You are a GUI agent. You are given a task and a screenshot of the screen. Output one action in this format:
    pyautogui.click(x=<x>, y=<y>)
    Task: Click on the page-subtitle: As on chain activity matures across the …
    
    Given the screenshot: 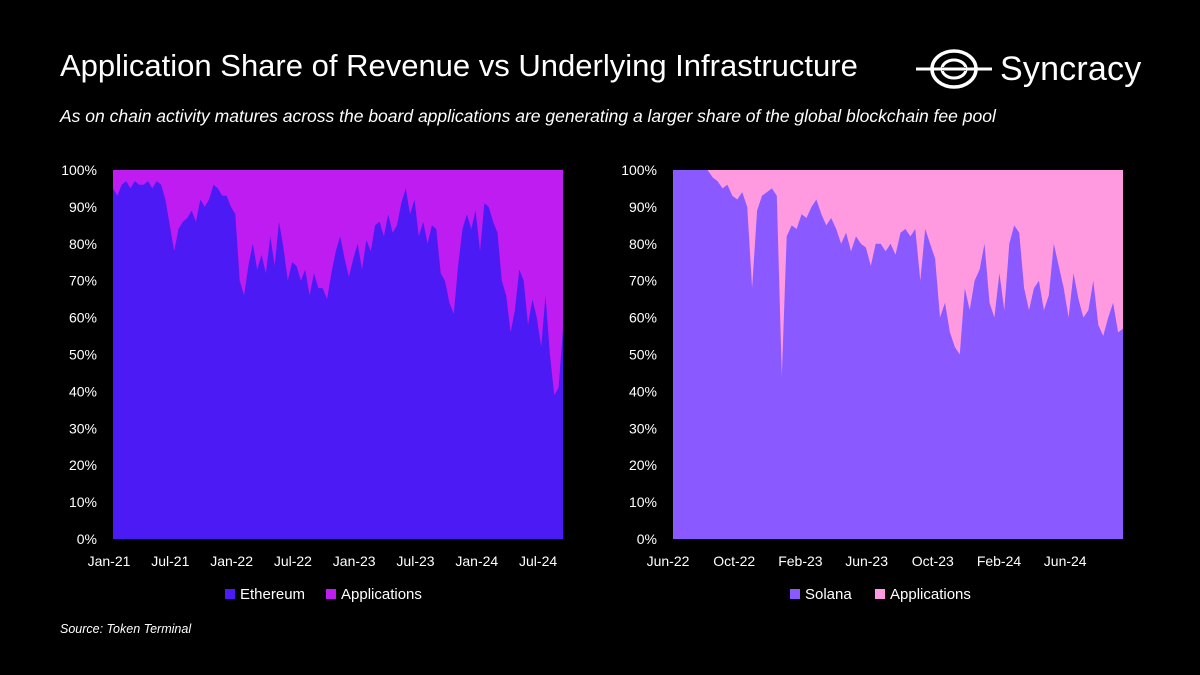 What is the action you would take?
    pyautogui.click(x=528, y=116)
    